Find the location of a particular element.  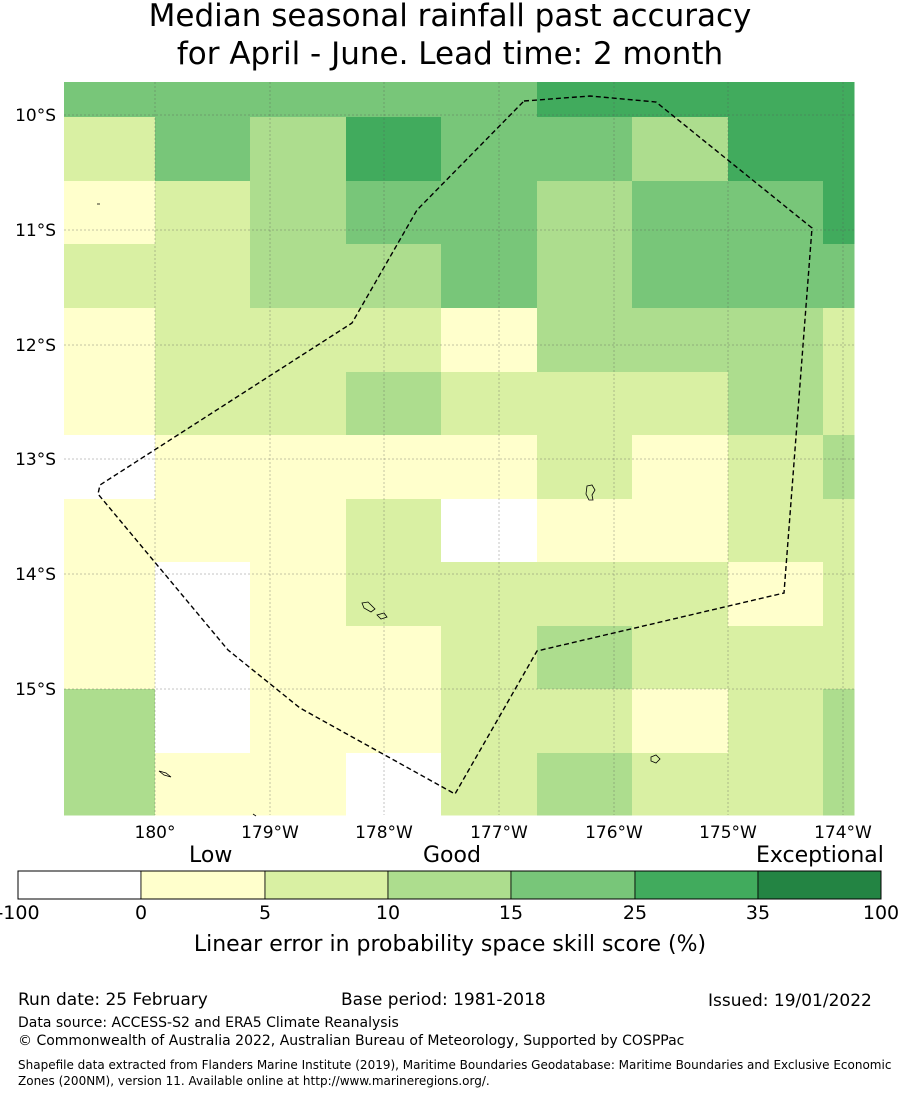

y-tick-label: 12°S is located at coordinates (35, 346).